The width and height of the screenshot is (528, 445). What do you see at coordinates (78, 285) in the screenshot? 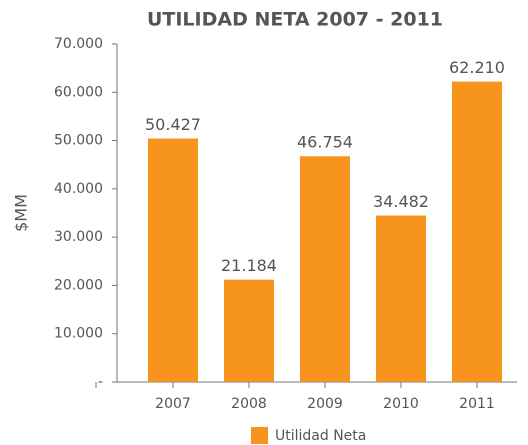
I see `y-tick-label: 20.000` at bounding box center [78, 285].